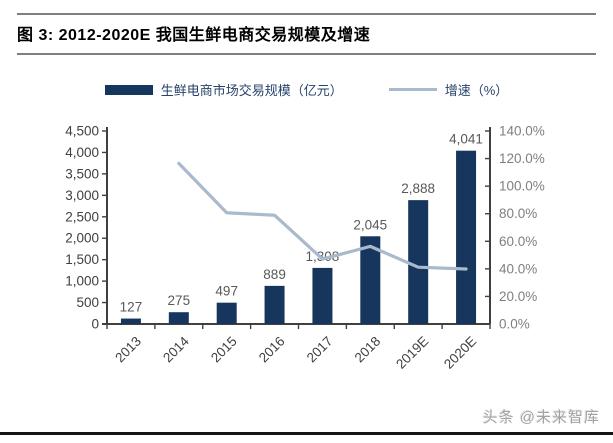  I want to click on x-axis-tick-label: 2015, so click(224, 350).